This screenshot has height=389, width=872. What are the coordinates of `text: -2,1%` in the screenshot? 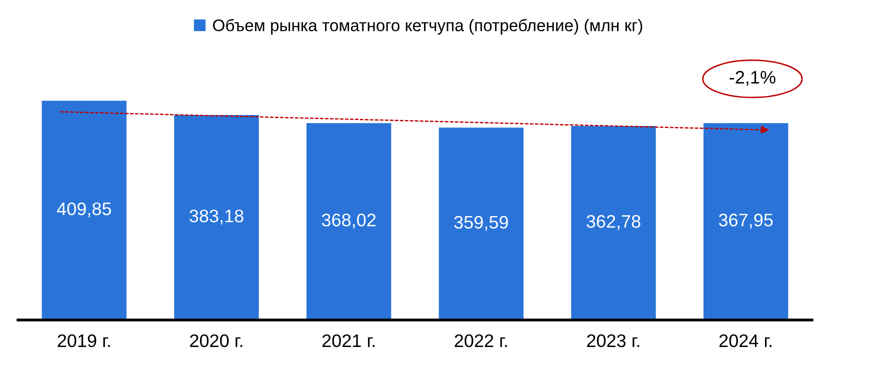 It's located at (753, 78).